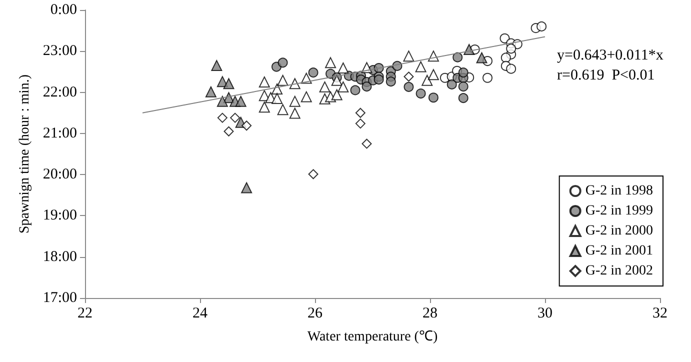 The image size is (691, 362). I want to click on y-tick-label: 19:00, so click(59, 216).